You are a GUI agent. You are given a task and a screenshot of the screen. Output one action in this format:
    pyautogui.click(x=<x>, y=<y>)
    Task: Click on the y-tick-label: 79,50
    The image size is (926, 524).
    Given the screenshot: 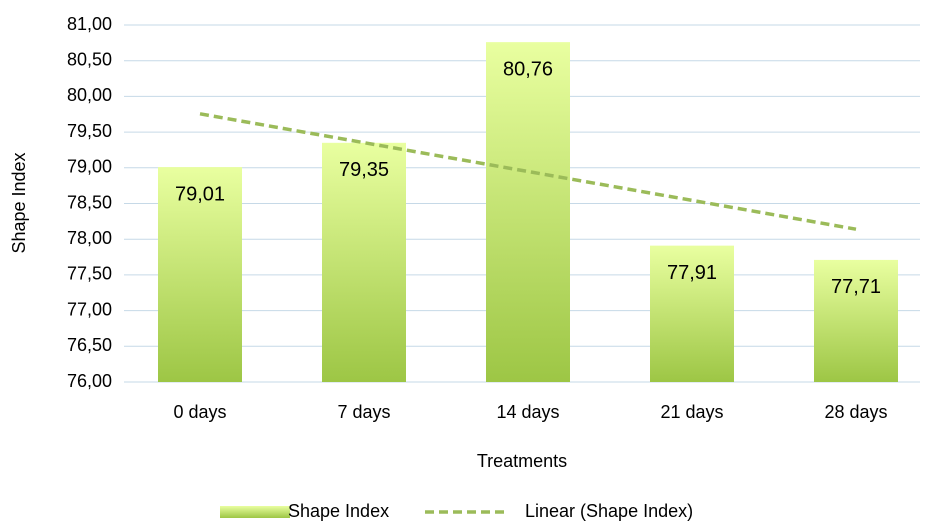 What is the action you would take?
    pyautogui.click(x=89, y=131)
    